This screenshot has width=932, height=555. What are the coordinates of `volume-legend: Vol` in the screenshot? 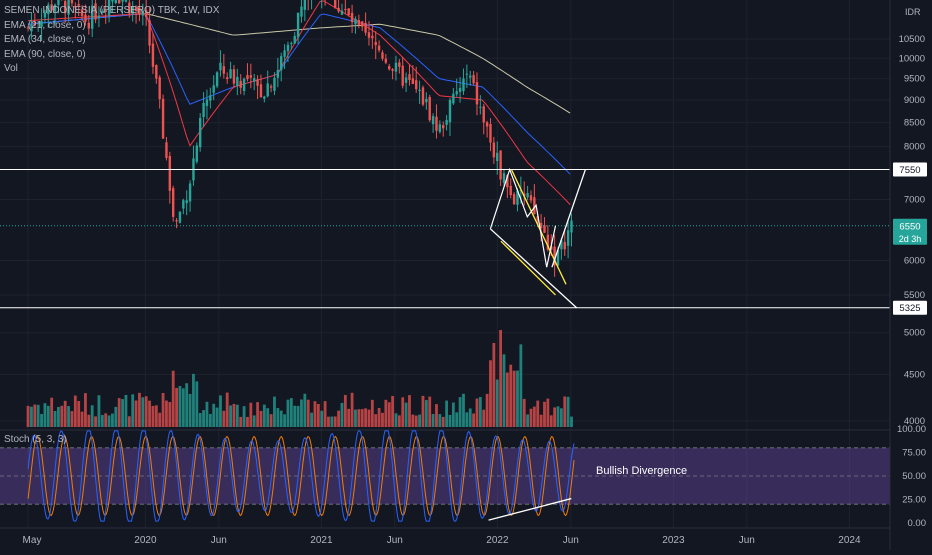 It's located at (11, 68).